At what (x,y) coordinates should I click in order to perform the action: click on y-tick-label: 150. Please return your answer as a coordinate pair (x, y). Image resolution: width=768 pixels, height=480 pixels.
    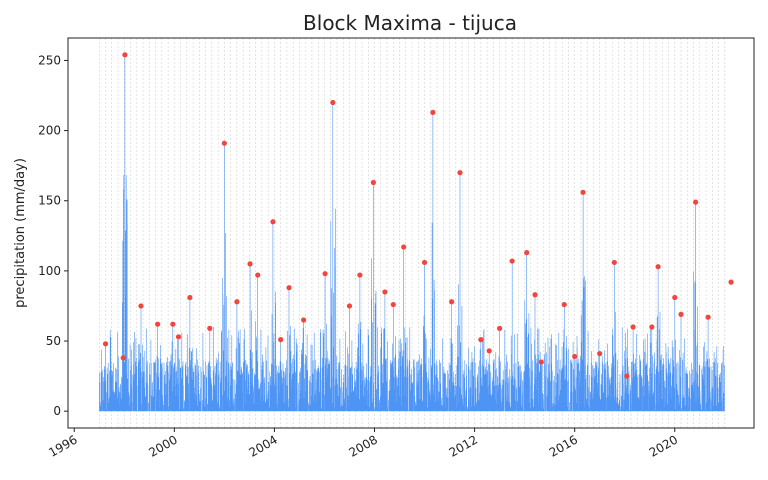
    Looking at the image, I should click on (49, 201).